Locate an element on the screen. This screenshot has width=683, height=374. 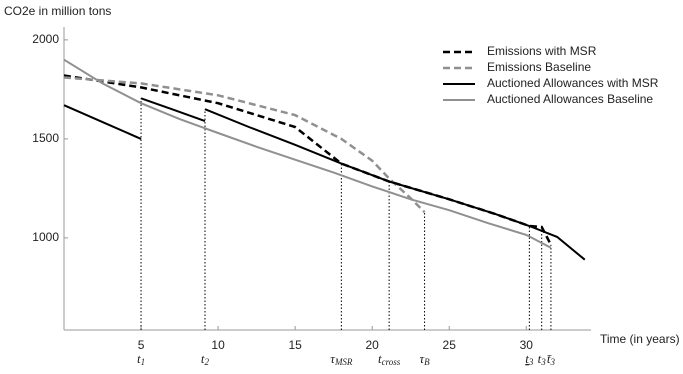
annotation-label: t1 is located at coordinates (141, 359).